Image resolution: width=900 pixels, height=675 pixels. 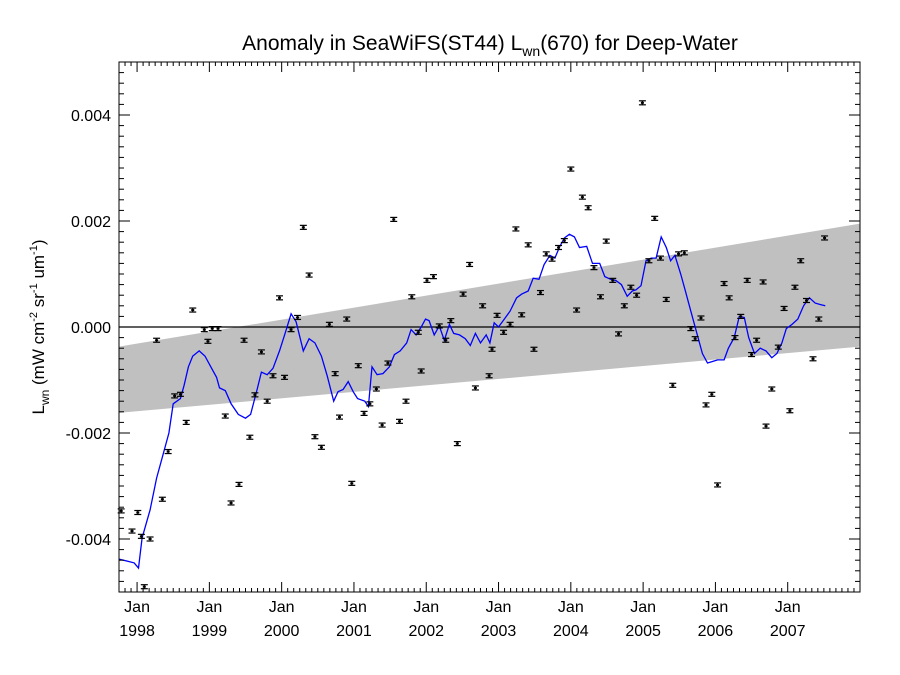 What do you see at coordinates (38, 302) in the screenshot?
I see `y-axis-label-mid: sr` at bounding box center [38, 302].